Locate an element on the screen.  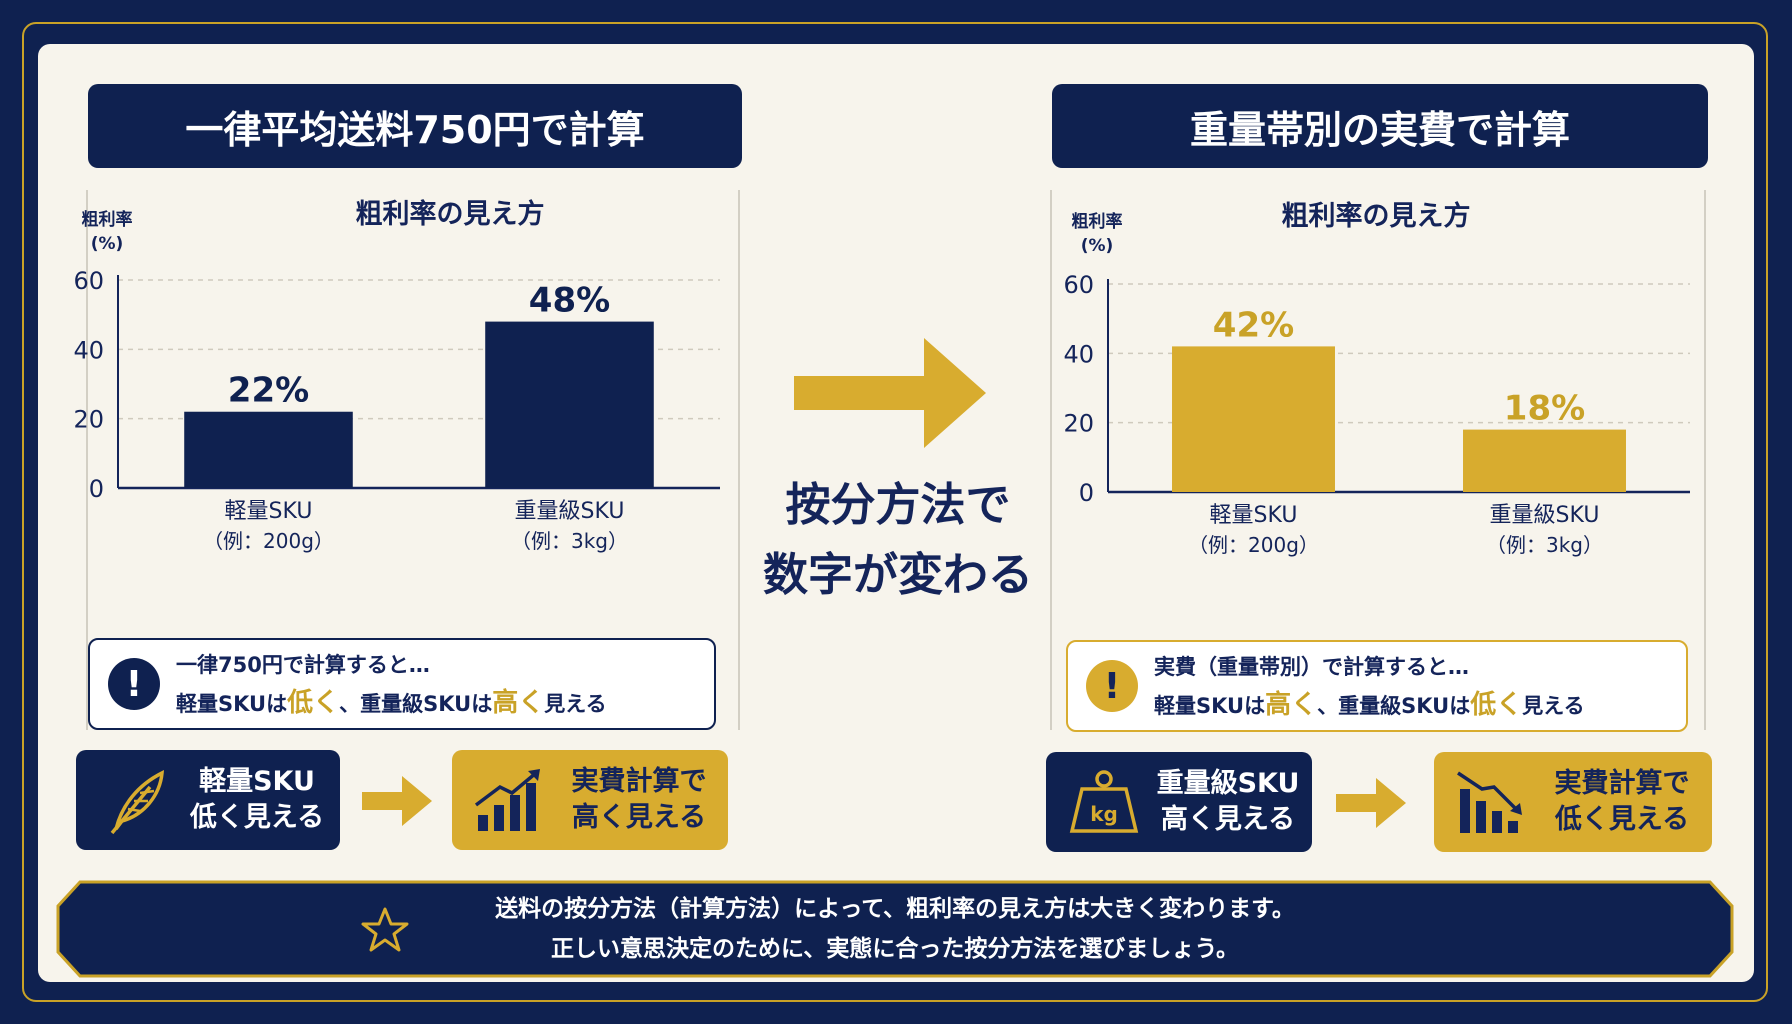
bar-value-label: 48% is located at coordinates (569, 301).